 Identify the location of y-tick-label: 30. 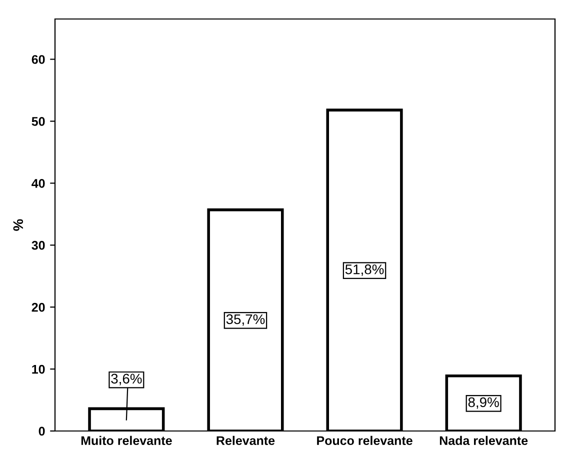
(38, 245).